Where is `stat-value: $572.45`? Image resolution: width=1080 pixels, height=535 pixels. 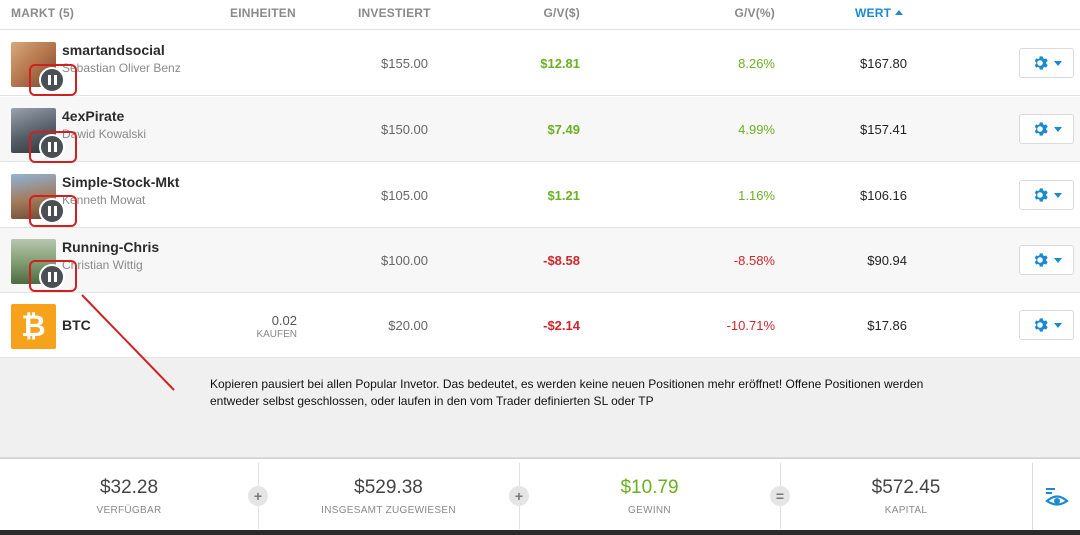 stat-value: $572.45 is located at coordinates (906, 487).